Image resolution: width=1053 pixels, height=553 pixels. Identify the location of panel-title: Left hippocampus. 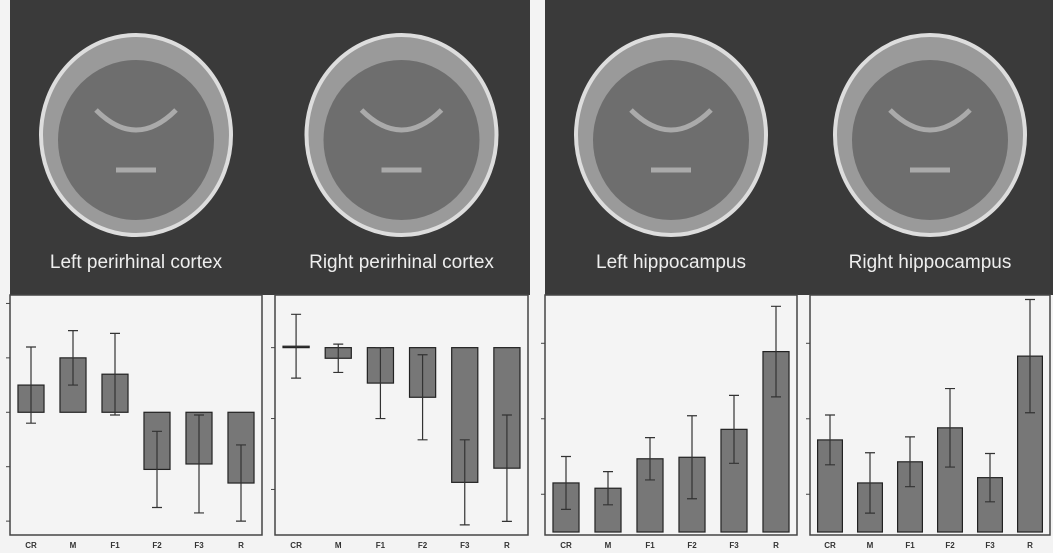
(671, 262).